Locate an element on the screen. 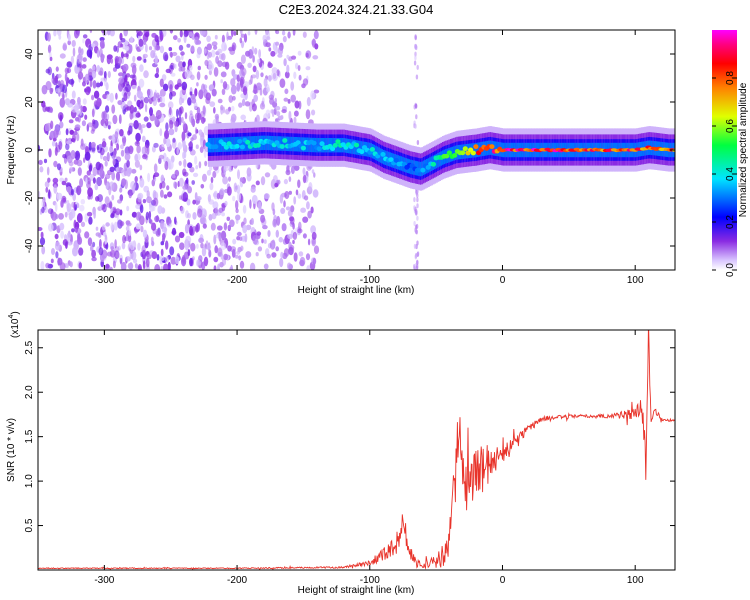 The height and width of the screenshot is (600, 750). y-tick-label: 20 is located at coordinates (29, 102).